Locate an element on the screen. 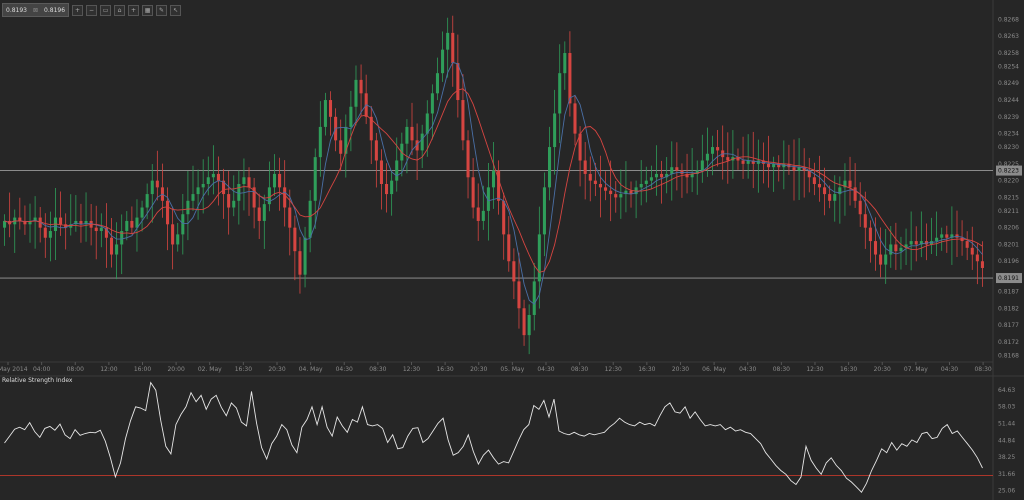 This screenshot has width=1024, height=500. x-tick-label: 16:00 is located at coordinates (142, 369).